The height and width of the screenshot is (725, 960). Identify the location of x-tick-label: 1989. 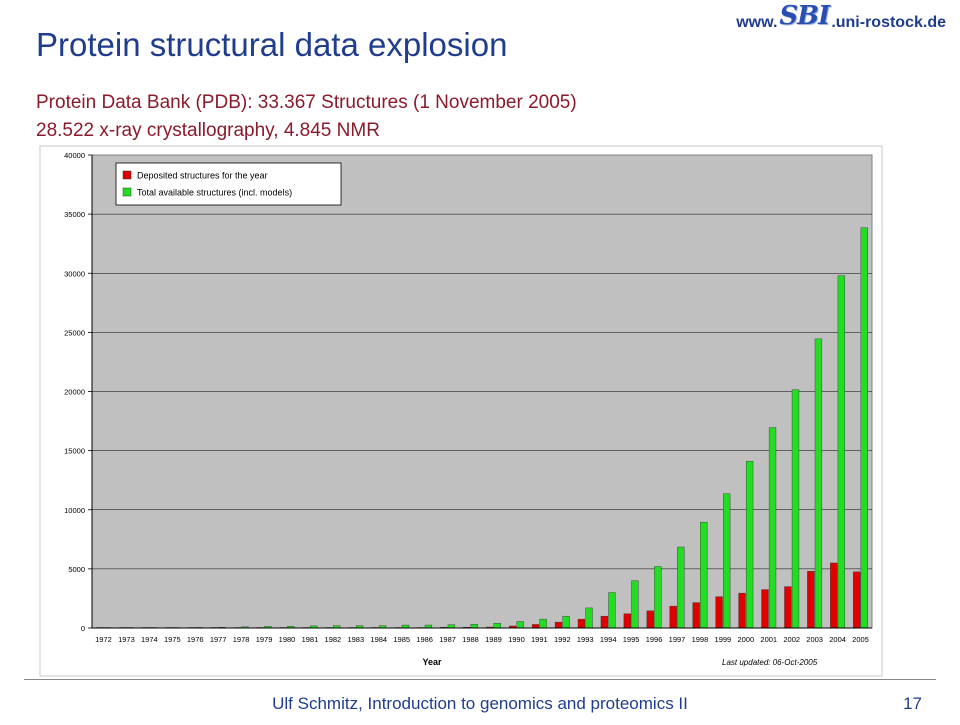
(493, 639).